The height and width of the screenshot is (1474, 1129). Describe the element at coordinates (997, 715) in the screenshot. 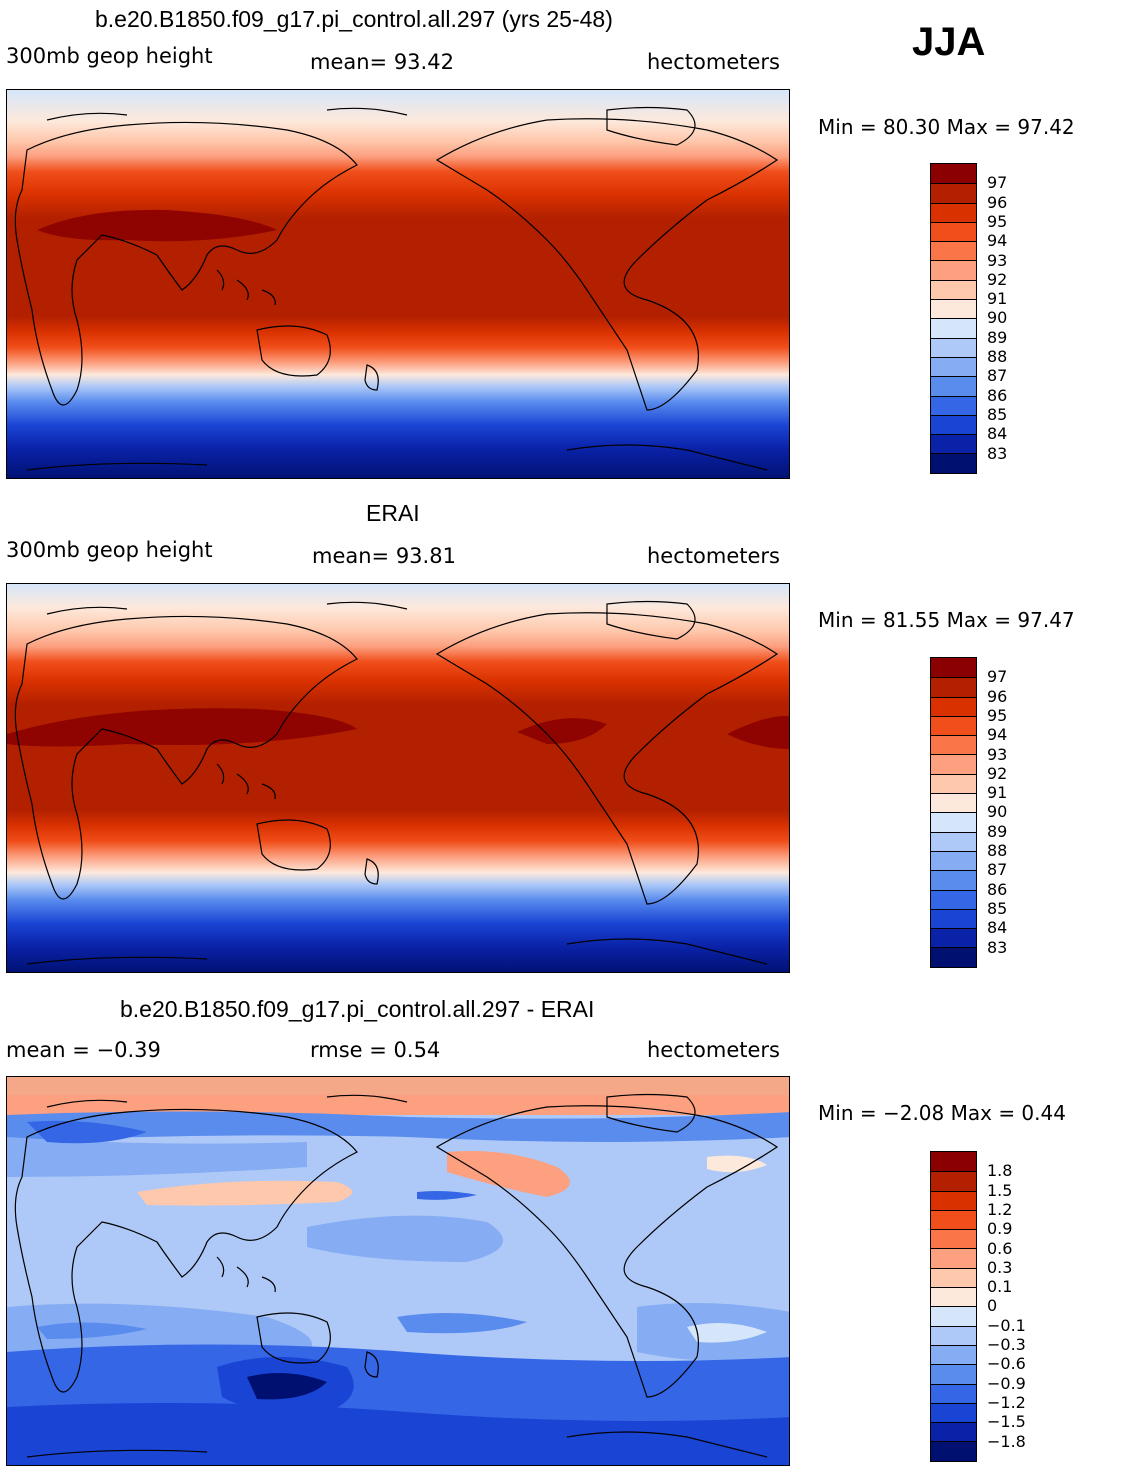

I see `colorbar-level-label: 95` at that location.